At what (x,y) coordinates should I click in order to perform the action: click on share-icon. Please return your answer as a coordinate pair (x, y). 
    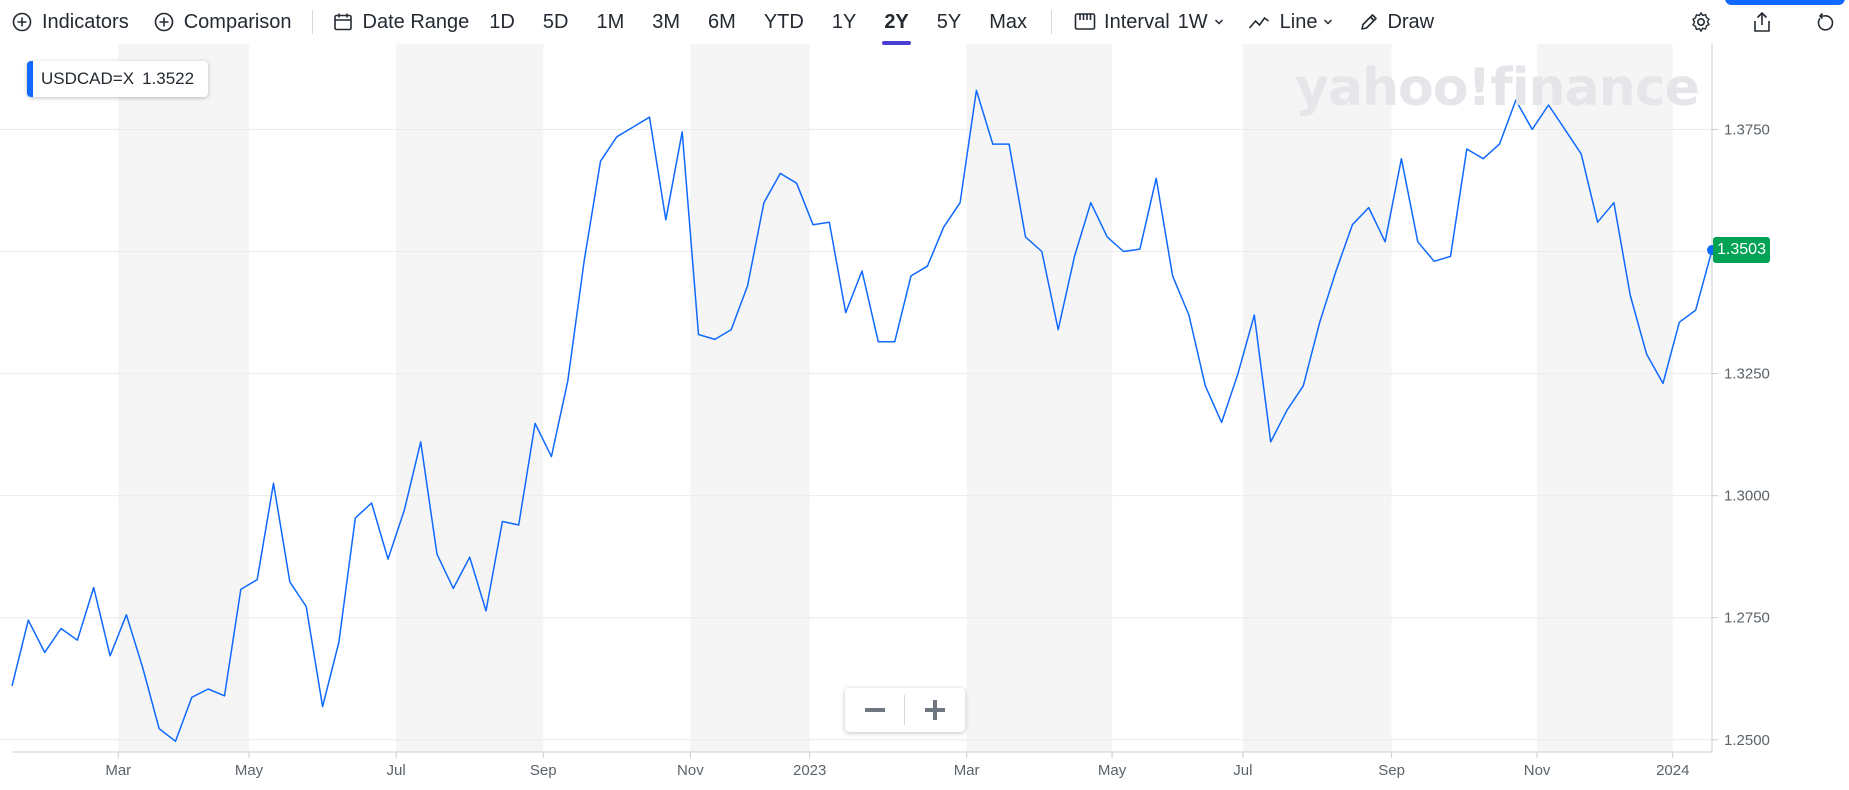
    Looking at the image, I should click on (1762, 22).